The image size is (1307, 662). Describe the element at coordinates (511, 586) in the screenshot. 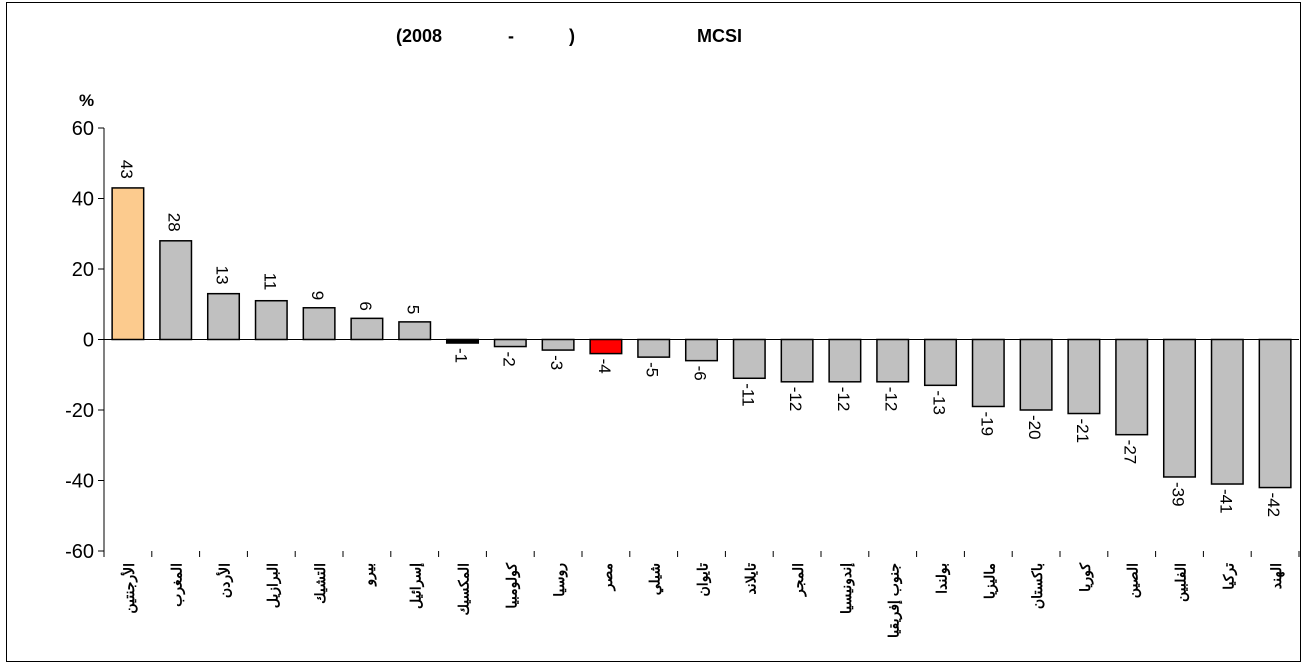

I see `category-label: كولومبيا` at that location.